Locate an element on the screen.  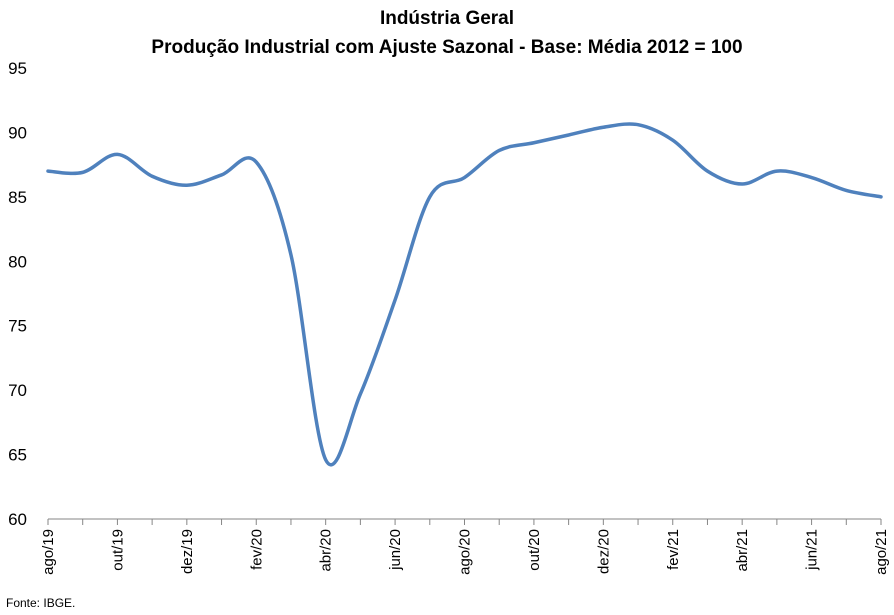
x-tick-label: ago/20 is located at coordinates (465, 552).